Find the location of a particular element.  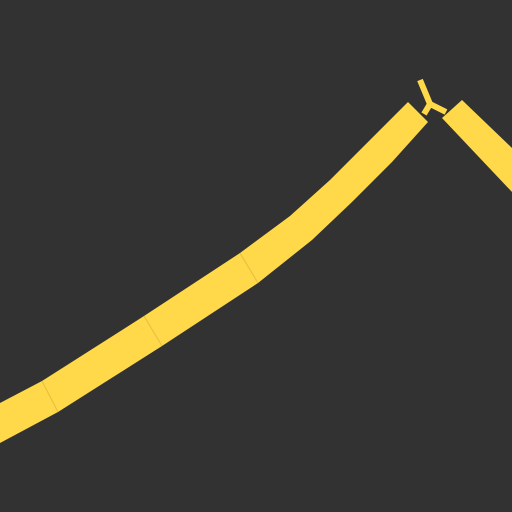

road-seams is located at coordinates (150, 332).